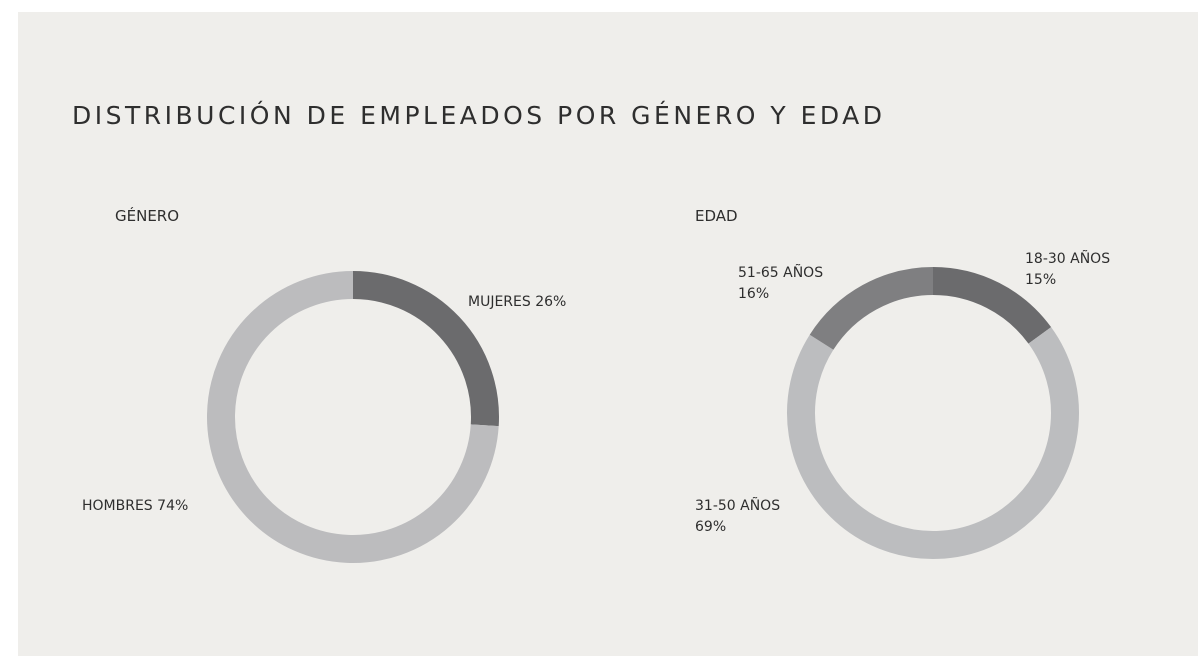 The height and width of the screenshot is (656, 1198). I want to click on value-label: 26%, so click(550, 302).